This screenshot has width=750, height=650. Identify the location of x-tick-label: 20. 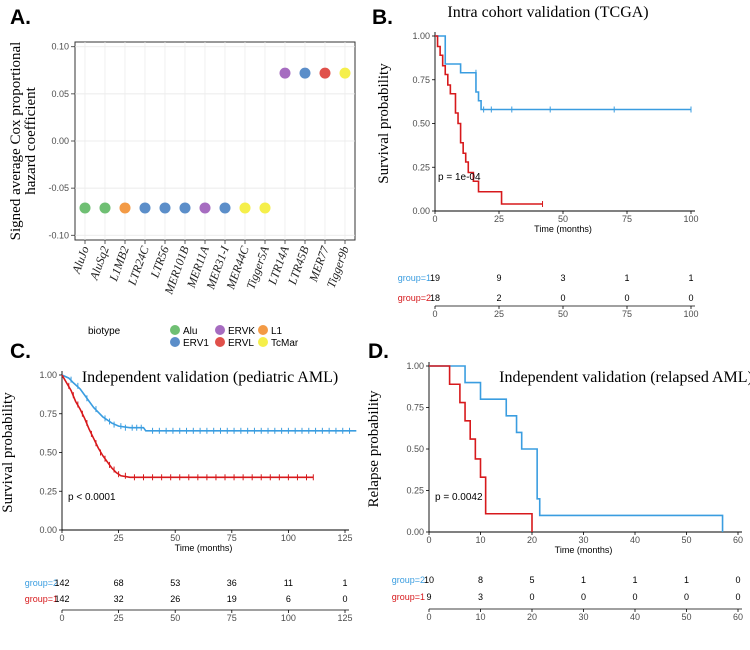
(532, 540).